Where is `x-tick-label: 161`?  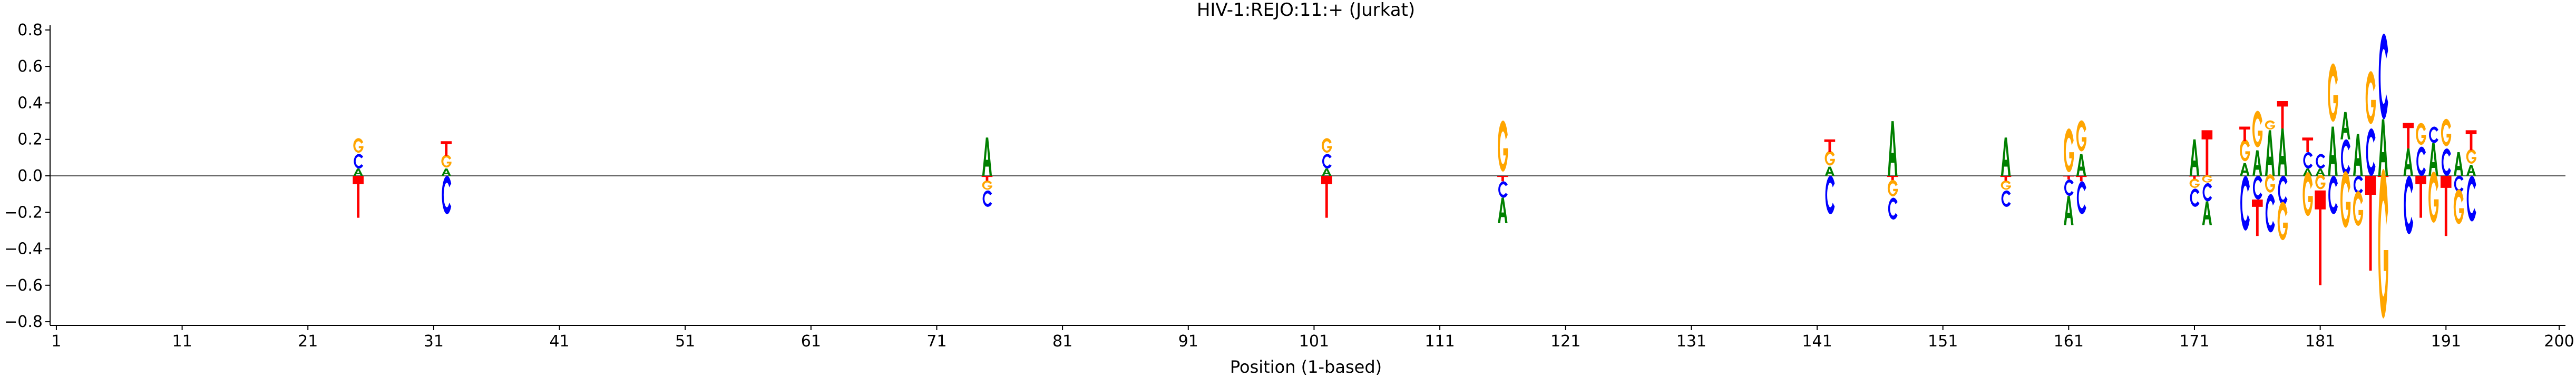 x-tick-label: 161 is located at coordinates (2069, 342).